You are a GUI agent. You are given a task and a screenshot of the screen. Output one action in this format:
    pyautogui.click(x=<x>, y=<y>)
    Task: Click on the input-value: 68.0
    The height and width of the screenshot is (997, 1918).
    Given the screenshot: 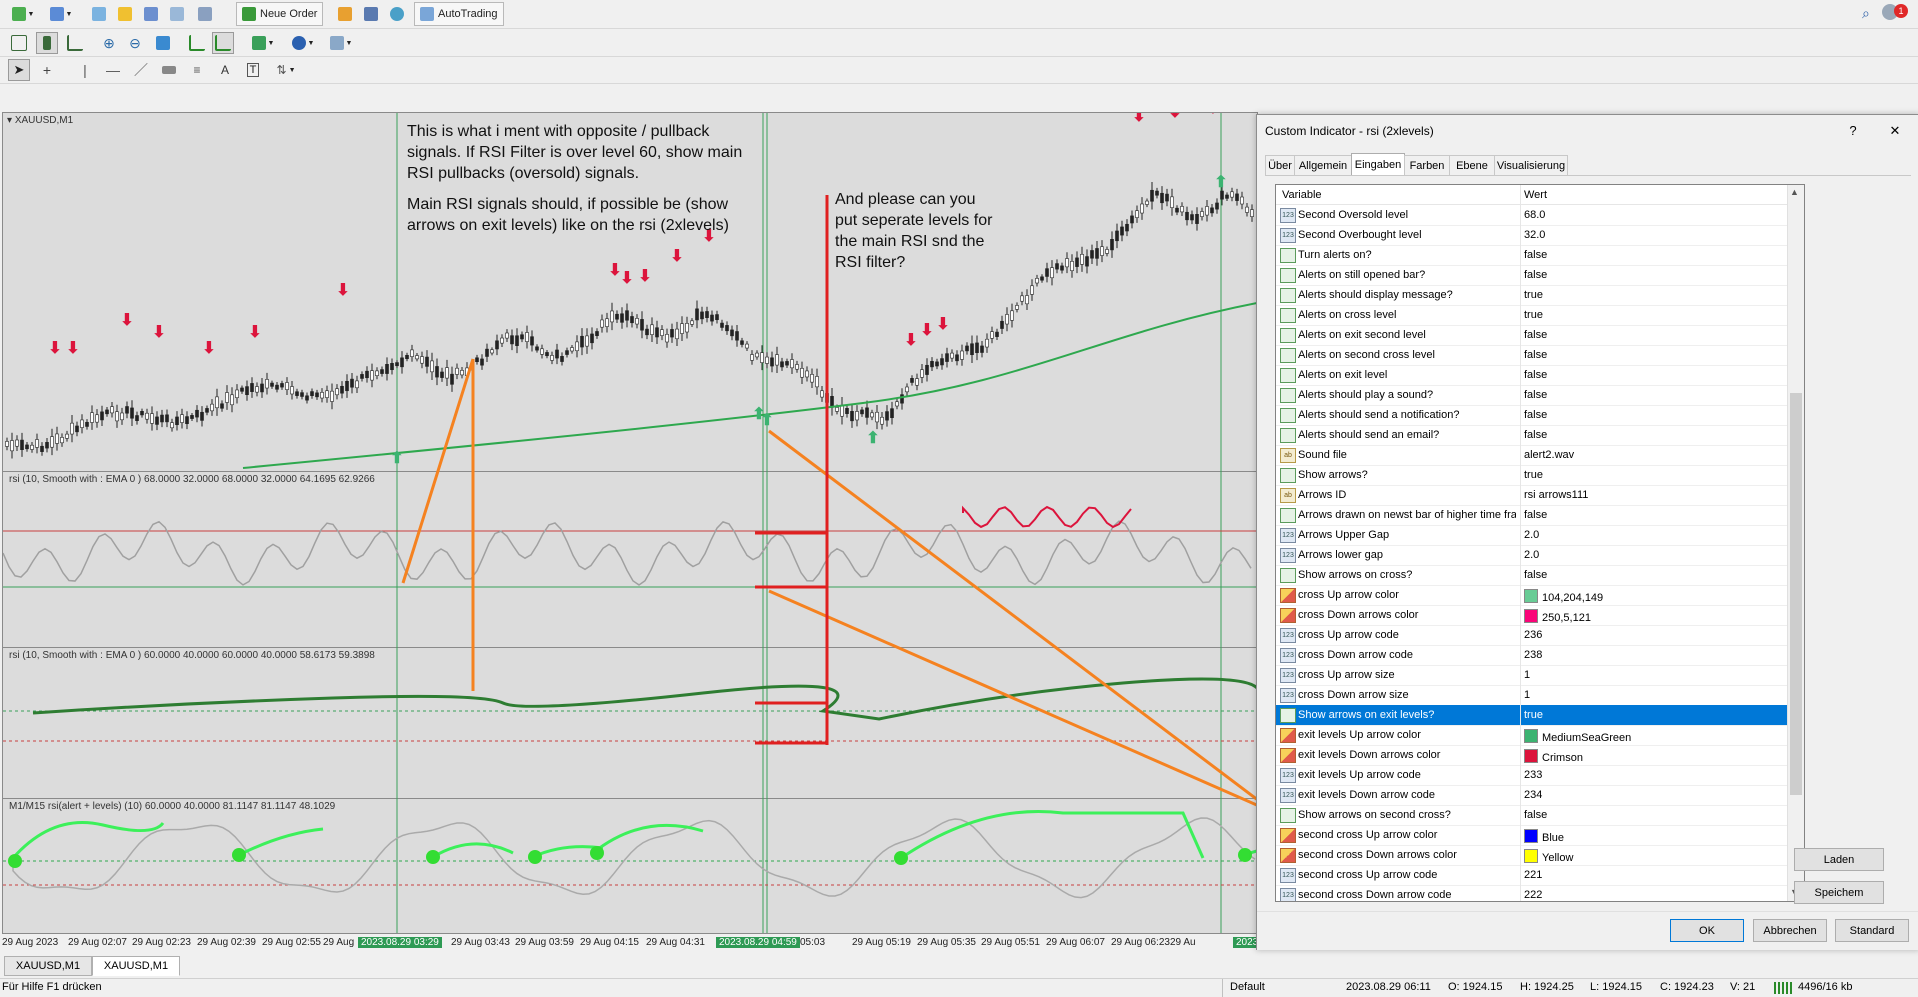 What is the action you would take?
    pyautogui.click(x=1654, y=215)
    